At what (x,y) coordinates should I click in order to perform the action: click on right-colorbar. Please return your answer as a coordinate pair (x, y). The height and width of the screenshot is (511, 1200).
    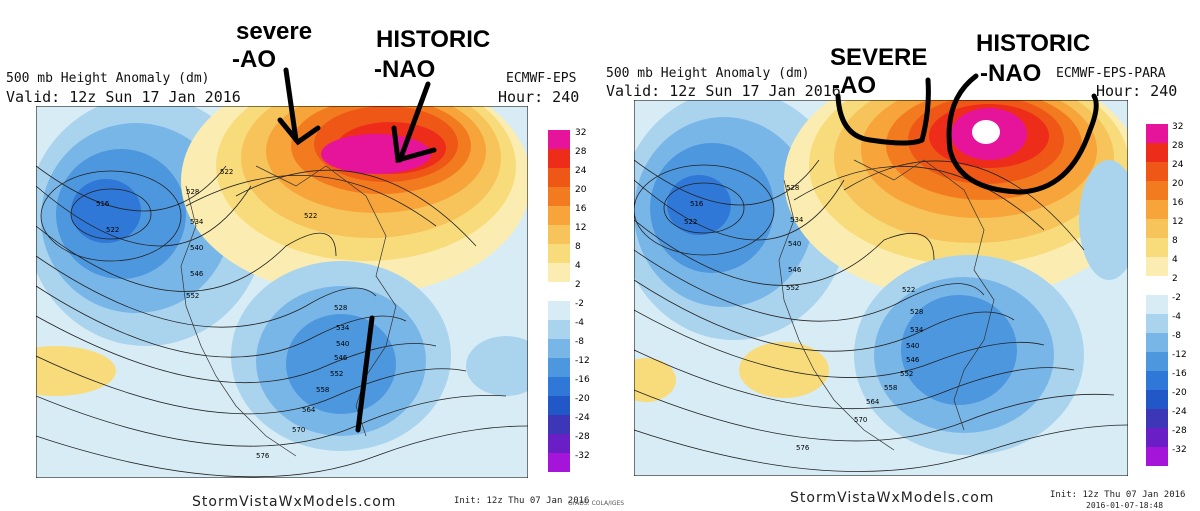
    Looking at the image, I should click on (1157, 295).